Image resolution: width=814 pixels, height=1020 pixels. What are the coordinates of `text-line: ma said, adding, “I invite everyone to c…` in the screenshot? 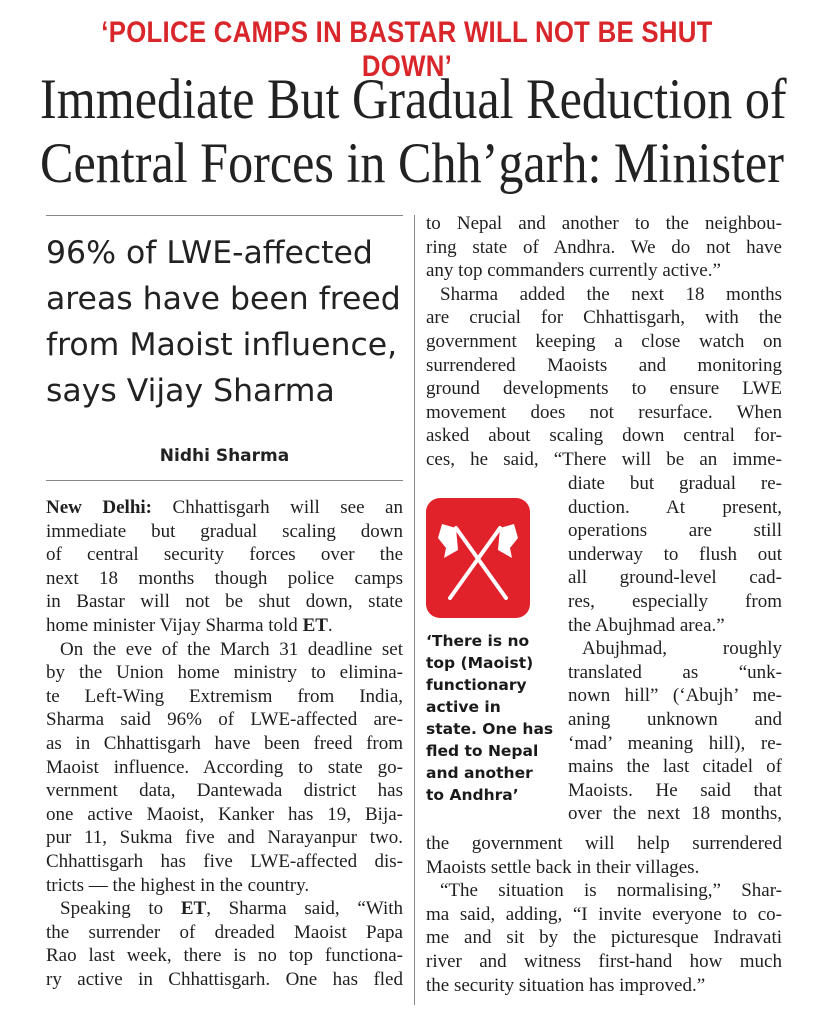 It's located at (604, 914).